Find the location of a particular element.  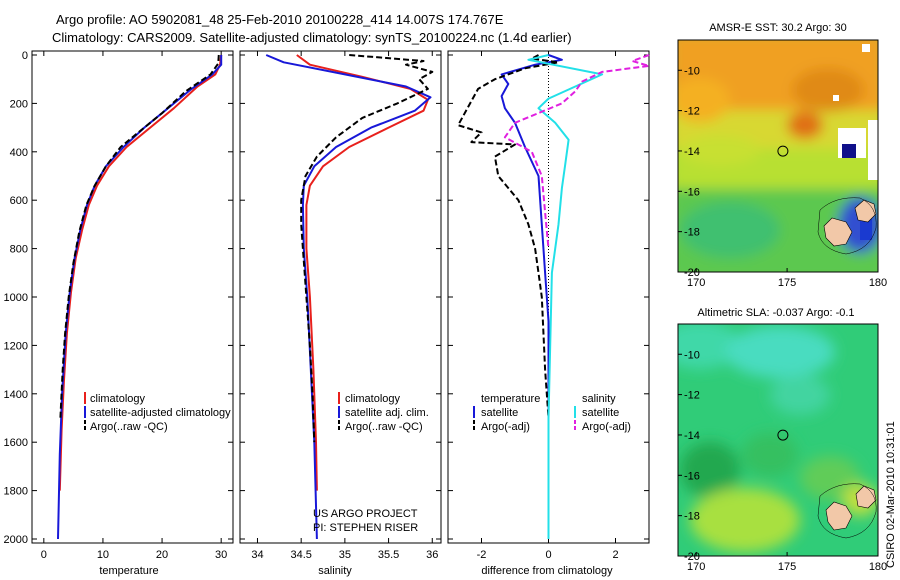

diff-series-salinity-satellite is located at coordinates (565, 296).